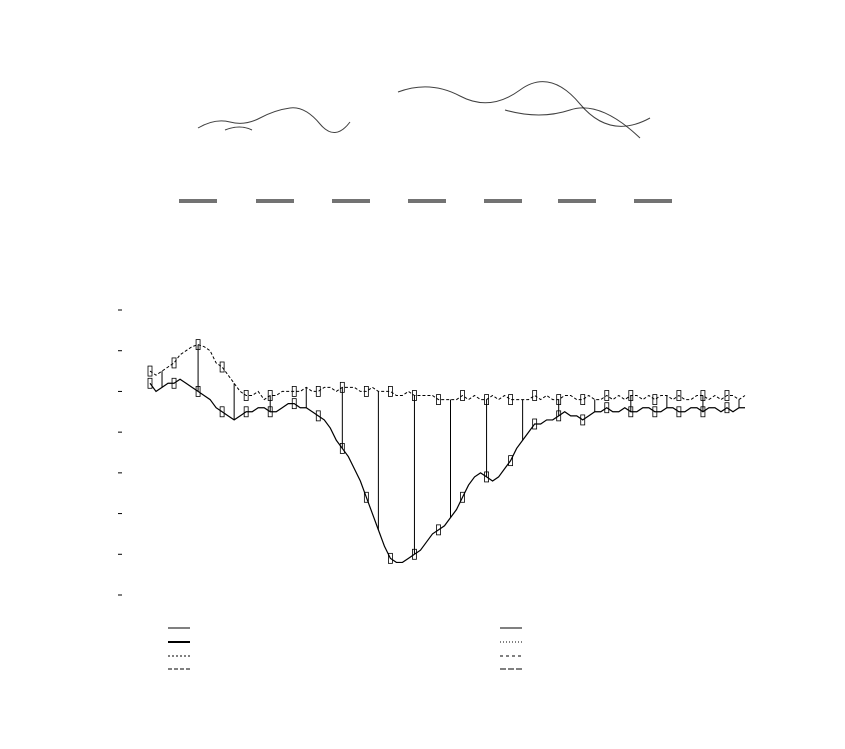 The image size is (845, 749). Describe the element at coordinates (524, 110) in the screenshot. I see `header-logo-right` at that location.